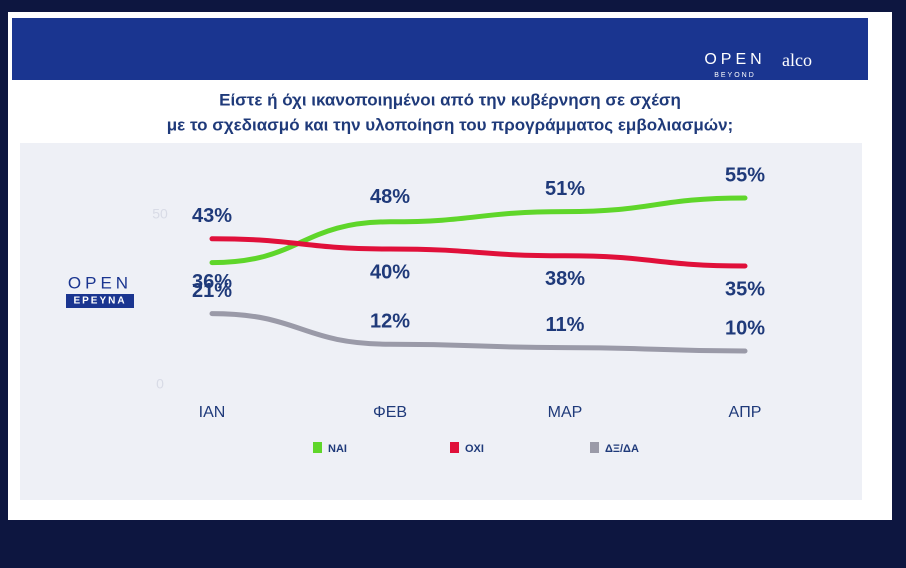  I want to click on y-tick-label: 50, so click(160, 214).